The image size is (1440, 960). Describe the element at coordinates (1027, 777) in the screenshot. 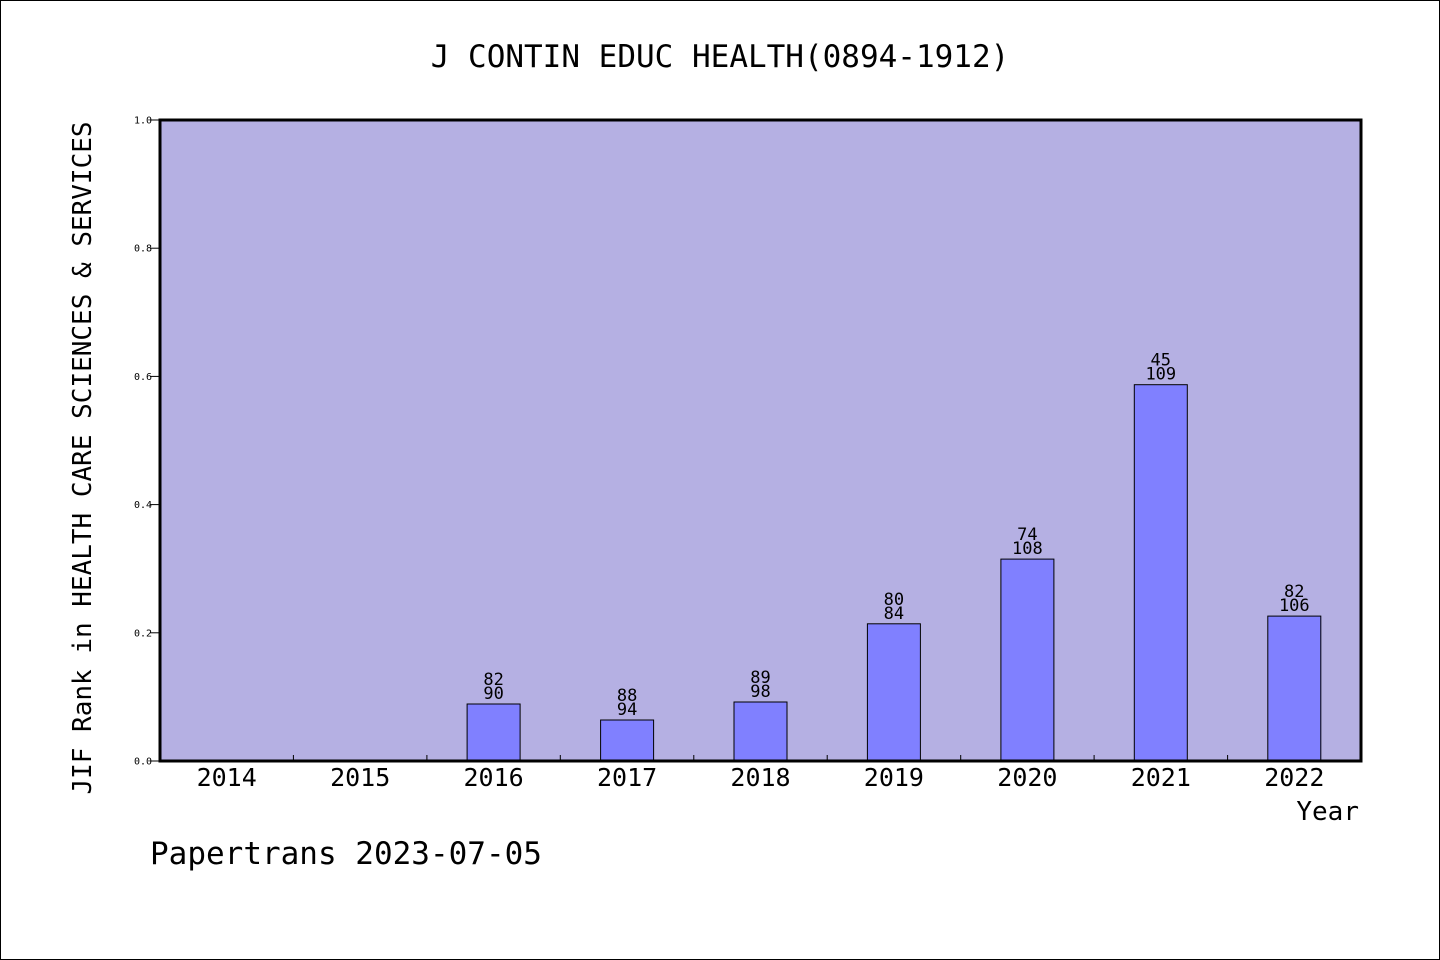

I see `x-tick-label-2020: 2020` at that location.